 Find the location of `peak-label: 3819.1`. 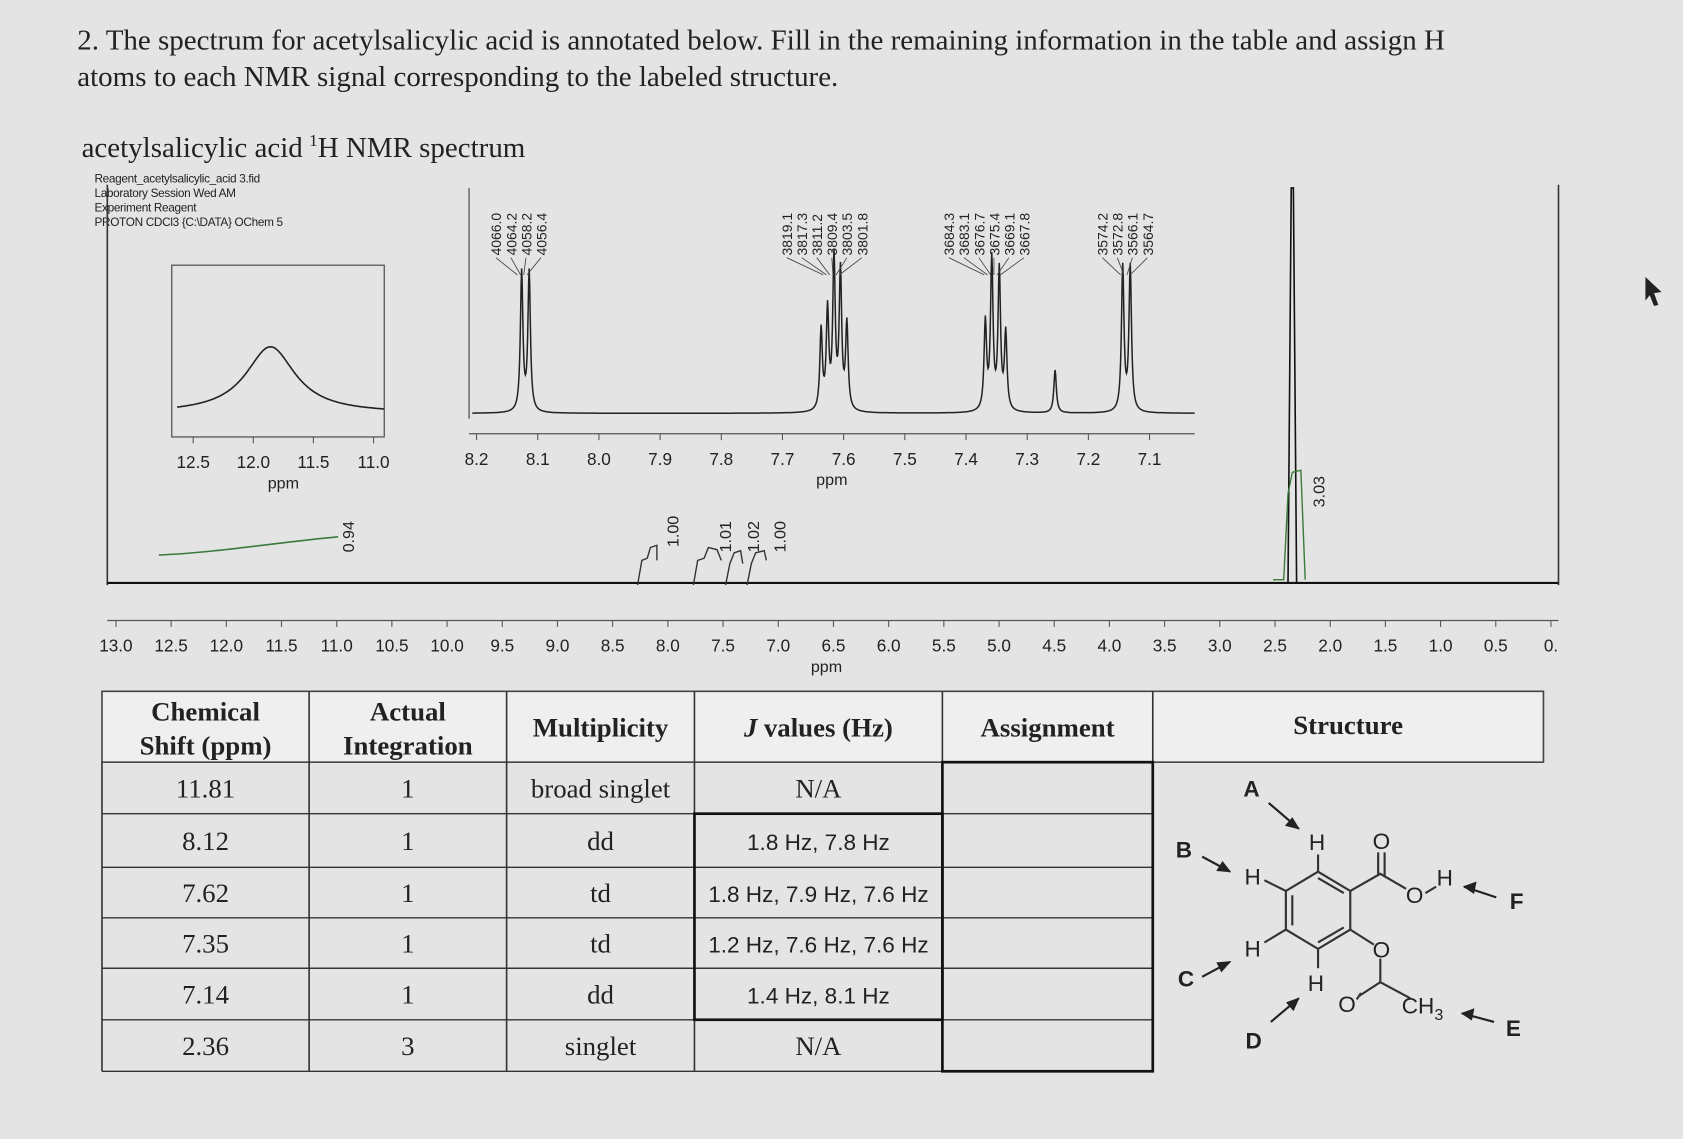

peak-label: 3819.1 is located at coordinates (787, 234).